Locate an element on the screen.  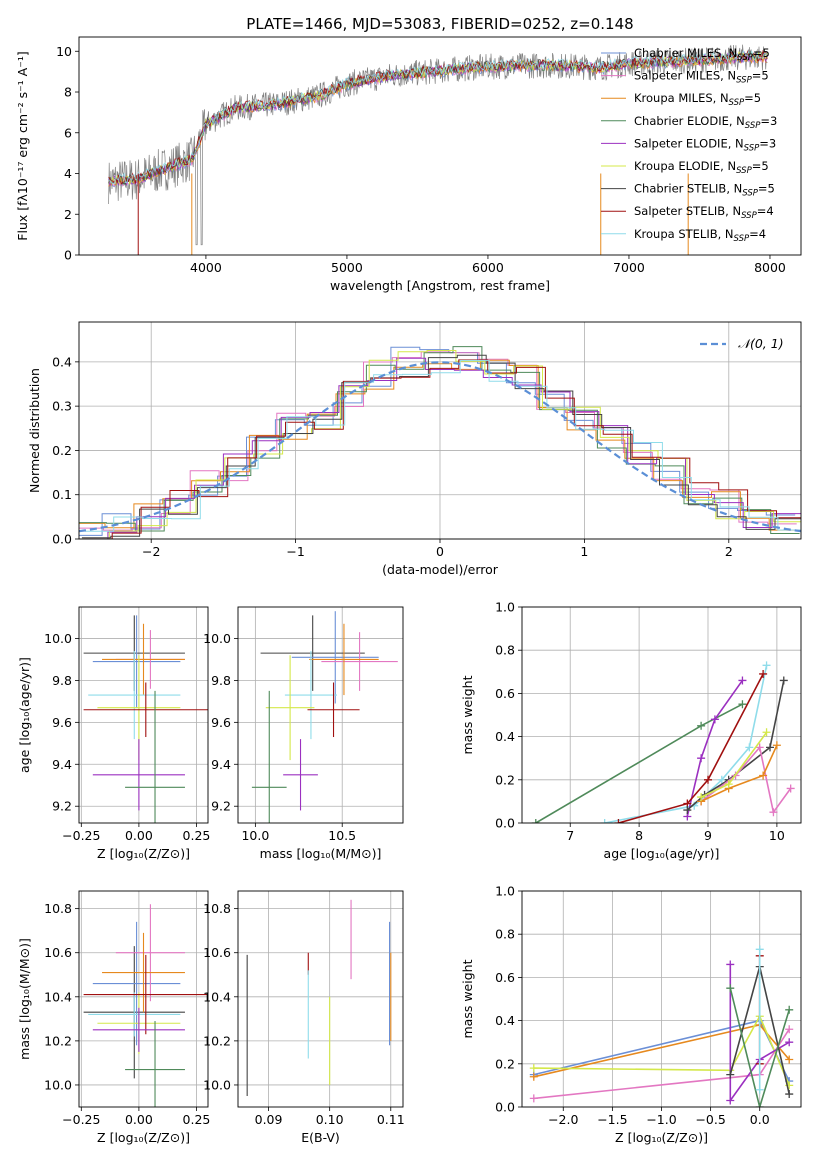
legend-entry: Kroupa MILES, NSSP=5 is located at coordinates (697, 99).